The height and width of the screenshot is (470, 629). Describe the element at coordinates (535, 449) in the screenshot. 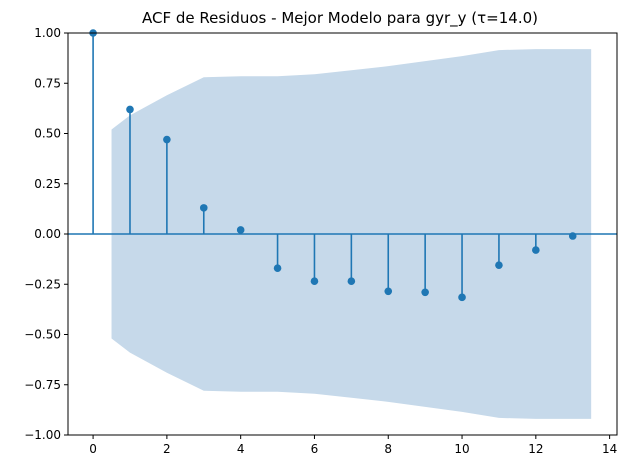

I see `x-tick-label-12: 12` at that location.